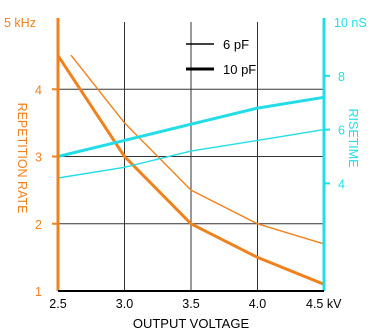  What do you see at coordinates (38, 90) in the screenshot?
I see `left-tick-label: 4` at bounding box center [38, 90].